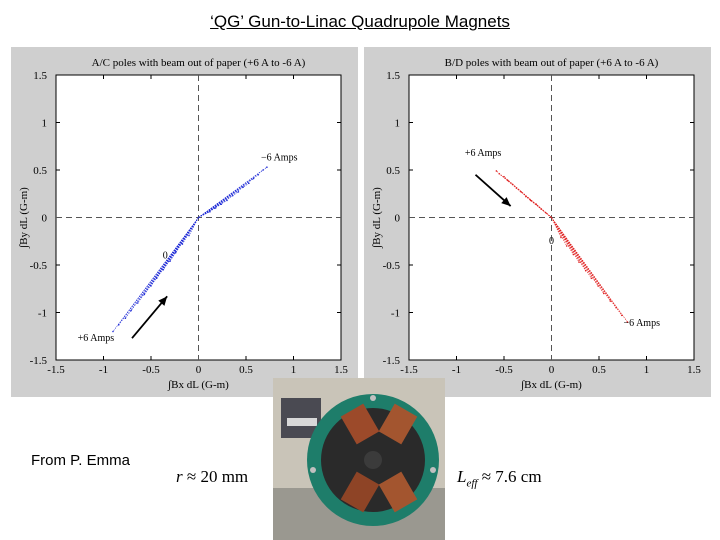 Image resolution: width=720 pixels, height=540 pixels. I want to click on chart0-annotation-1: 0, so click(165, 255).